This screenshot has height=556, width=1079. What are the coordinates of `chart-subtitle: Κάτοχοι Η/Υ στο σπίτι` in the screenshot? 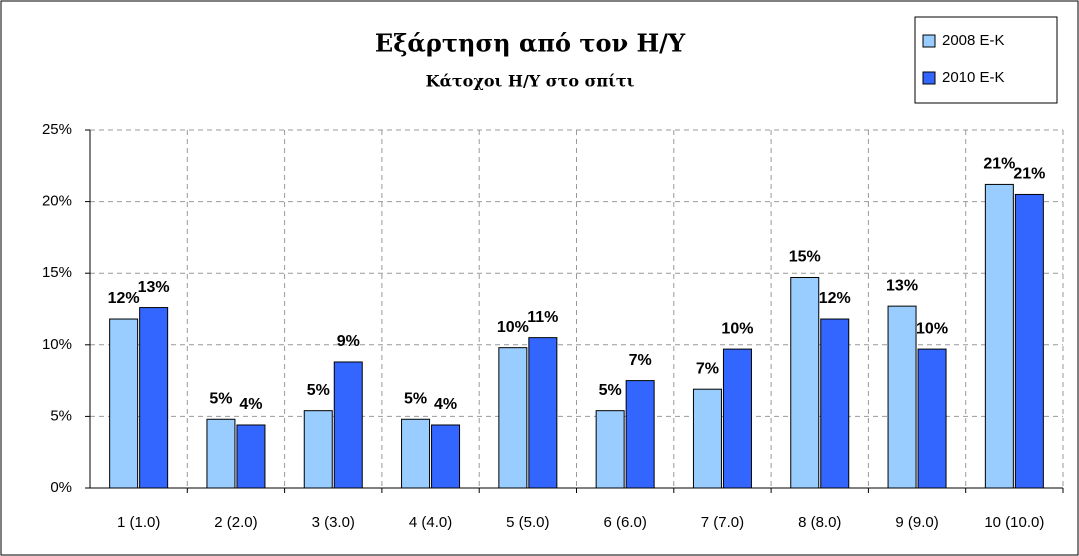 It's located at (530, 81).